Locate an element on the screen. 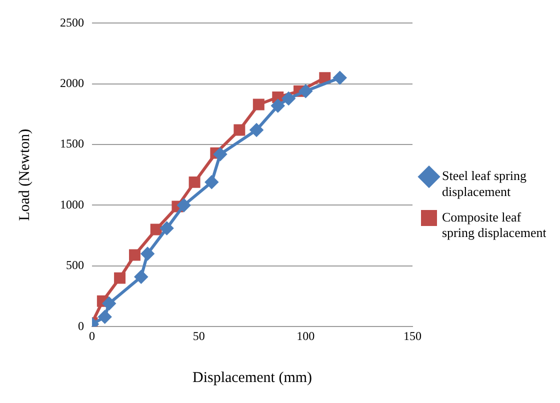 The width and height of the screenshot is (560, 403). y-tick-label: 500 is located at coordinates (75, 265).